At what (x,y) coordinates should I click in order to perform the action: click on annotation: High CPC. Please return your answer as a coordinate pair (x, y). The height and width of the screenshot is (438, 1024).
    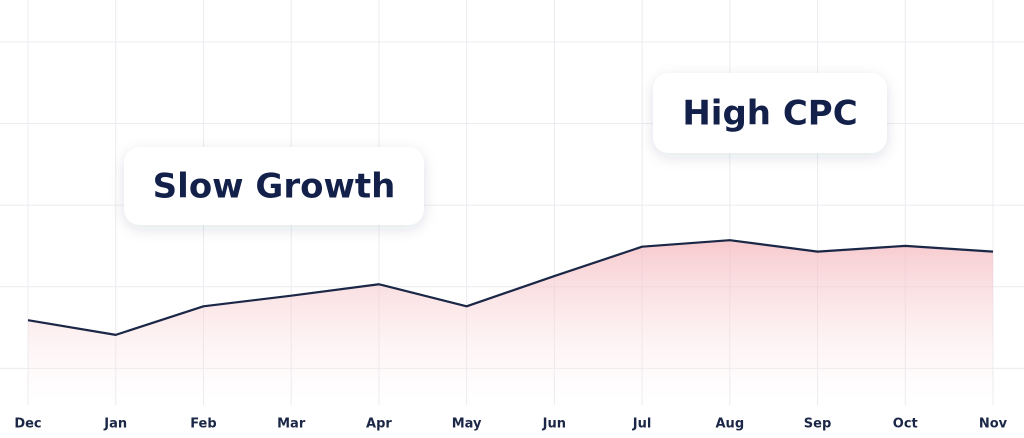
    Looking at the image, I should click on (769, 114).